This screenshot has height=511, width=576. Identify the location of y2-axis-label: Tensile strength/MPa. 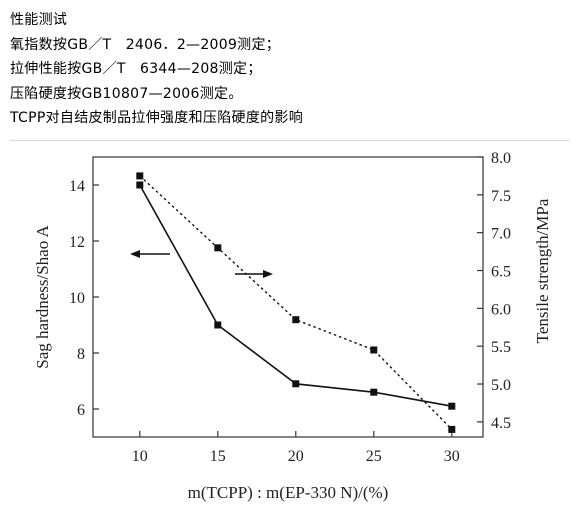
(542, 270).